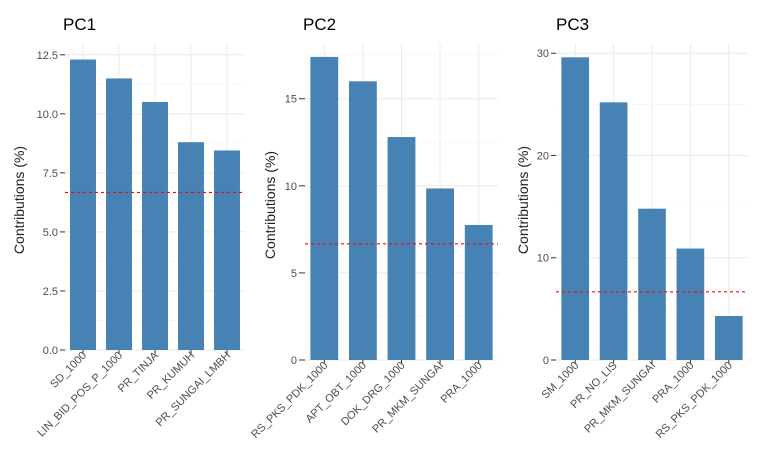 This screenshot has height=475, width=768. I want to click on bar-PR_TINJA, so click(155, 226).